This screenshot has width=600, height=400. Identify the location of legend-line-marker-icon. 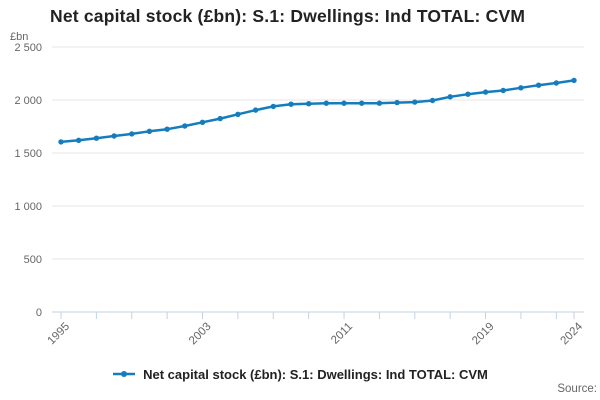
(124, 374).